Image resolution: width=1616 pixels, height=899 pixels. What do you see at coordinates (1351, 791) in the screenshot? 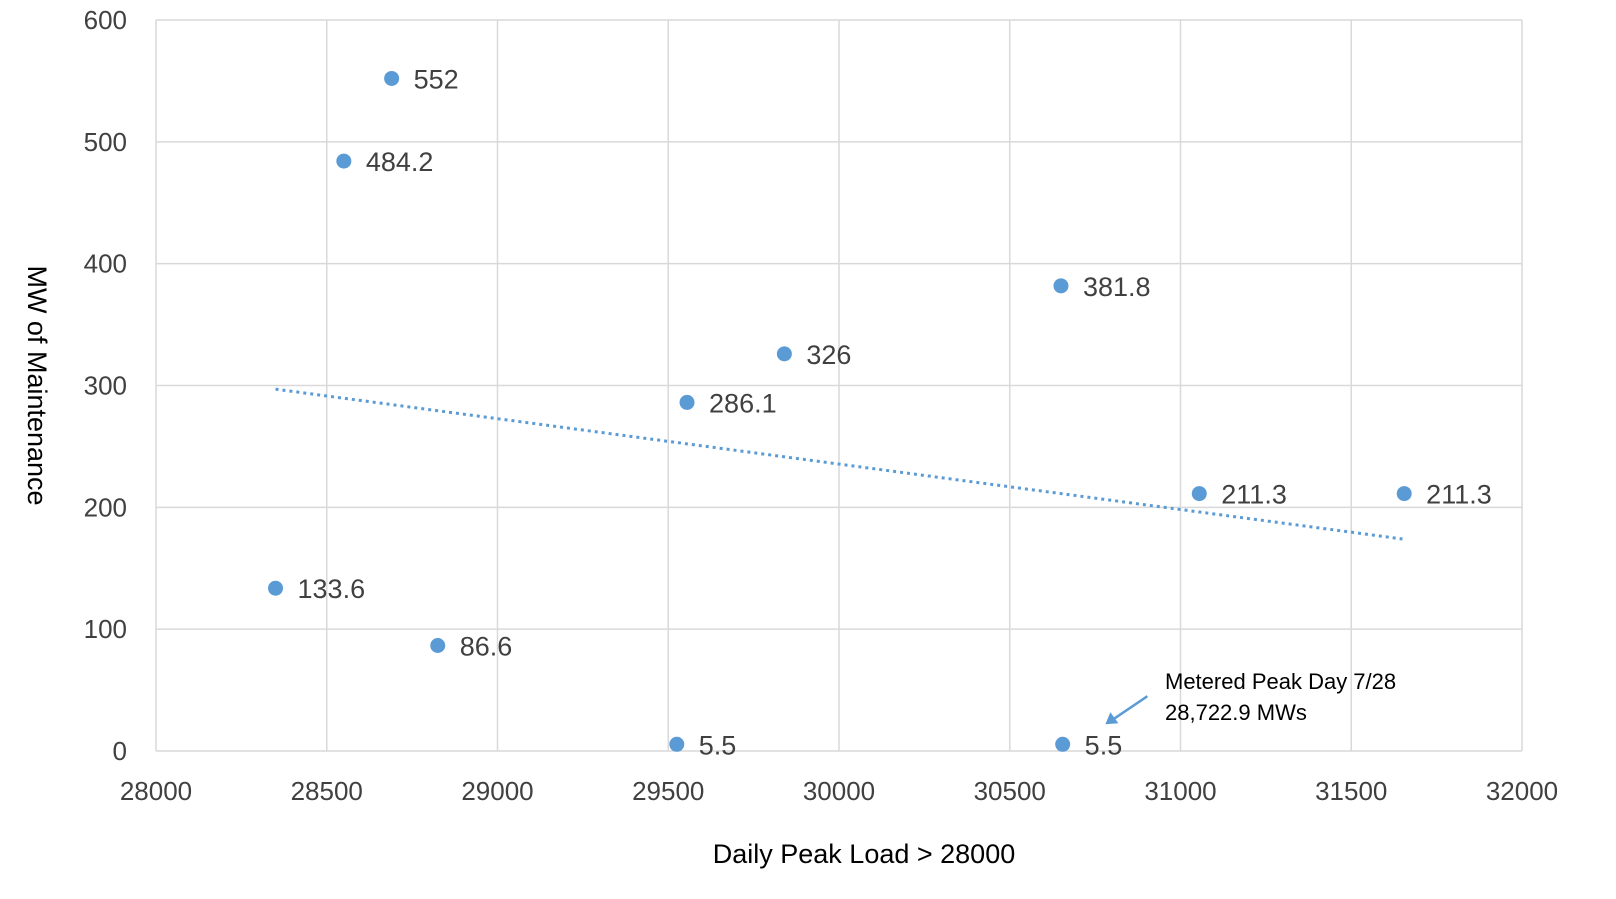
I see `x-tick-label: 31500` at bounding box center [1351, 791].